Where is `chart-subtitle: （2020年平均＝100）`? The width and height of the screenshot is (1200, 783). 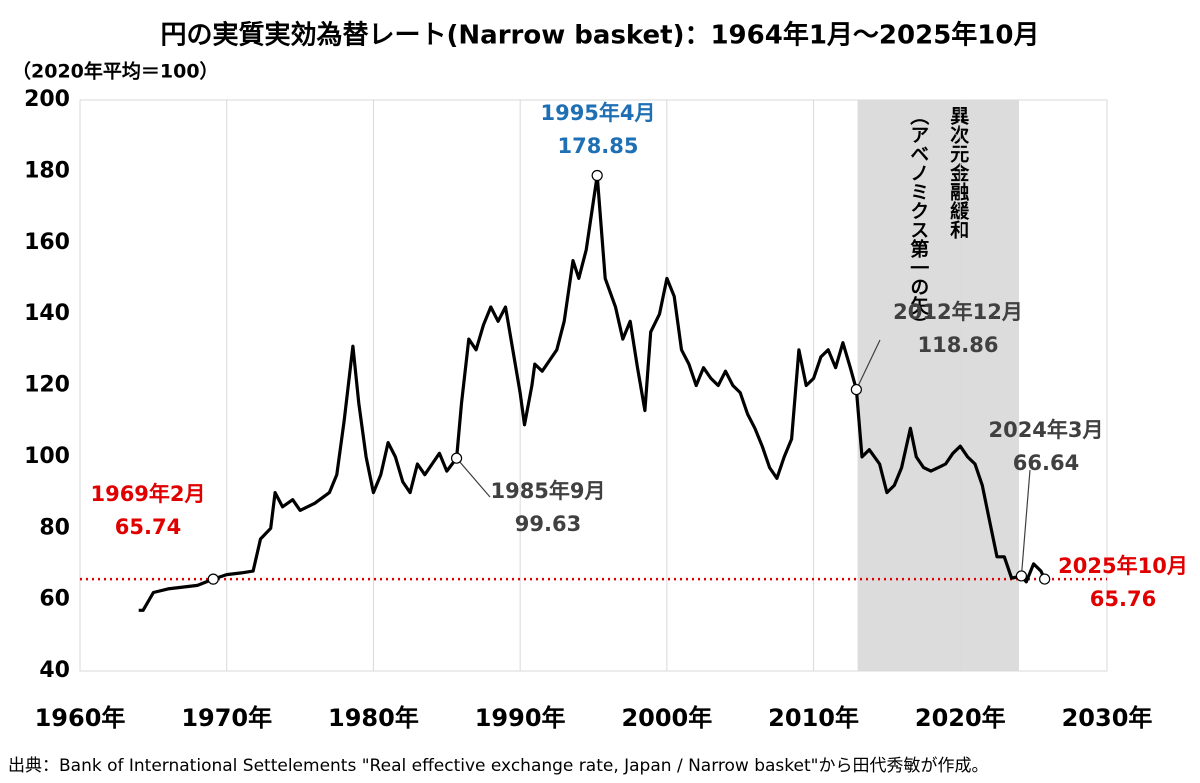 chart-subtitle: （2020年平均＝100） is located at coordinates (115, 71).